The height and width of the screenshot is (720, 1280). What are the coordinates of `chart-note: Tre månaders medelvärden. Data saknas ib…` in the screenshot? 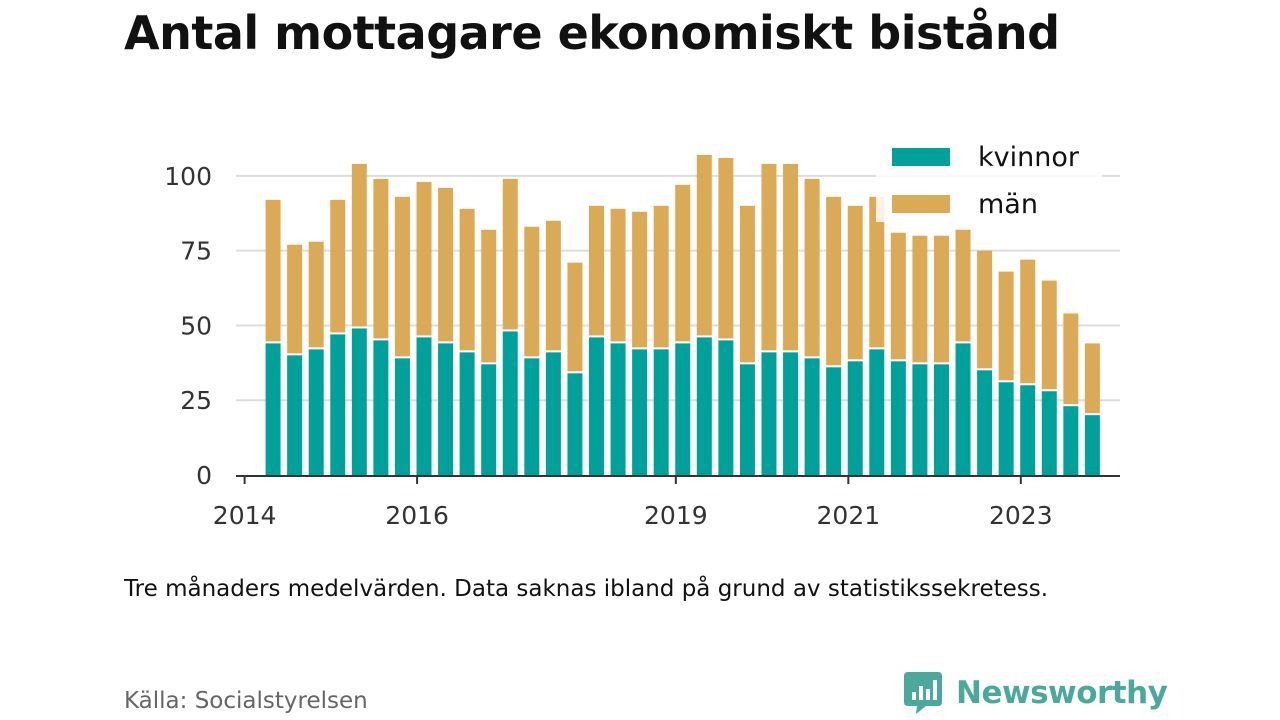 It's located at (586, 589).